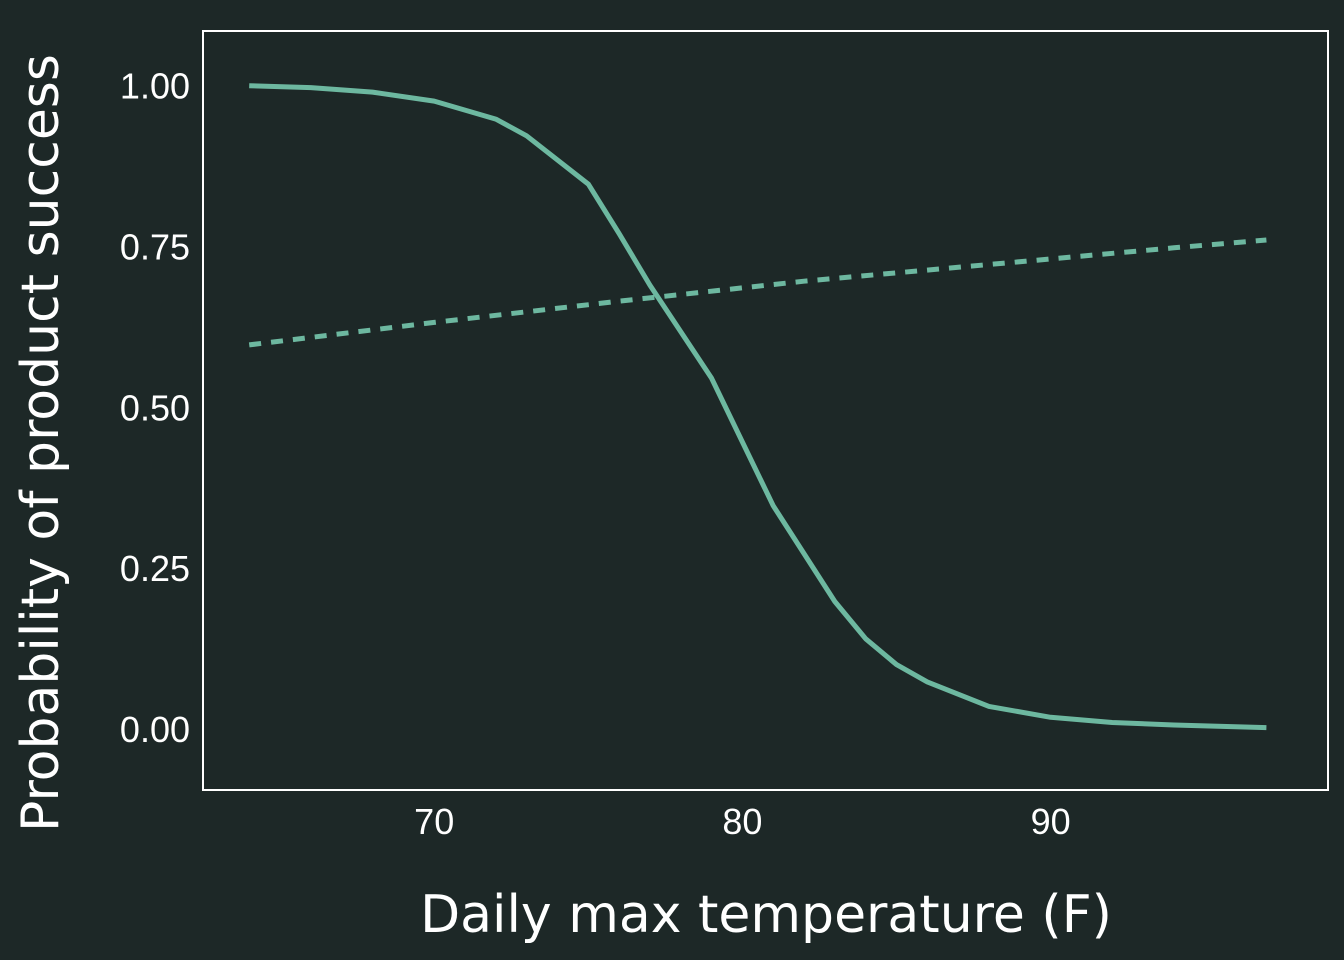 Image resolution: width=1344 pixels, height=960 pixels. Describe the element at coordinates (766, 915) in the screenshot. I see `x-axis-title: Daily max temperature (F)` at that location.